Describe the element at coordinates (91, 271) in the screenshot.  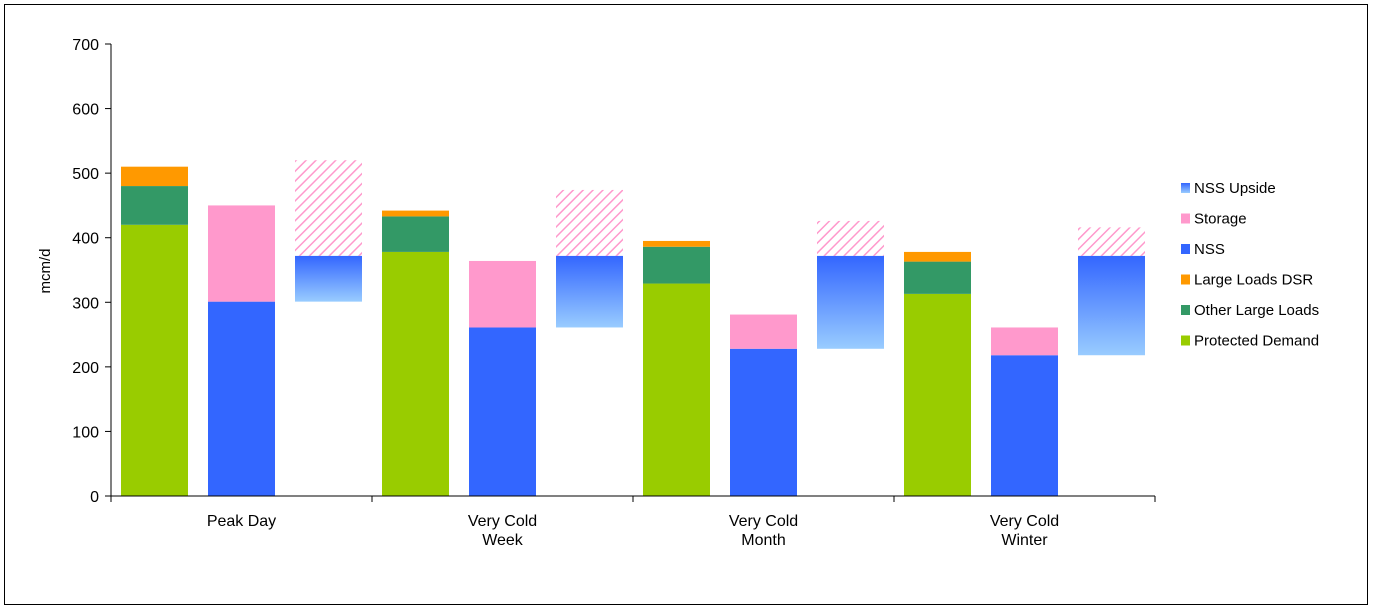
I see `y-axis: 0 100 200 300 400 500 600 700` at that location.